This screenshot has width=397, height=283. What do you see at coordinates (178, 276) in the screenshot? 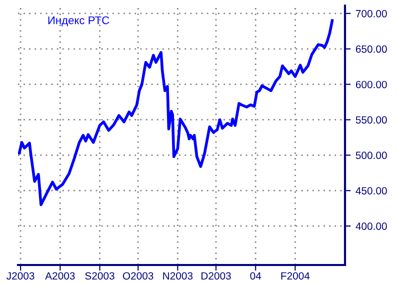
I see `x-tick-label: N2003` at bounding box center [178, 276].